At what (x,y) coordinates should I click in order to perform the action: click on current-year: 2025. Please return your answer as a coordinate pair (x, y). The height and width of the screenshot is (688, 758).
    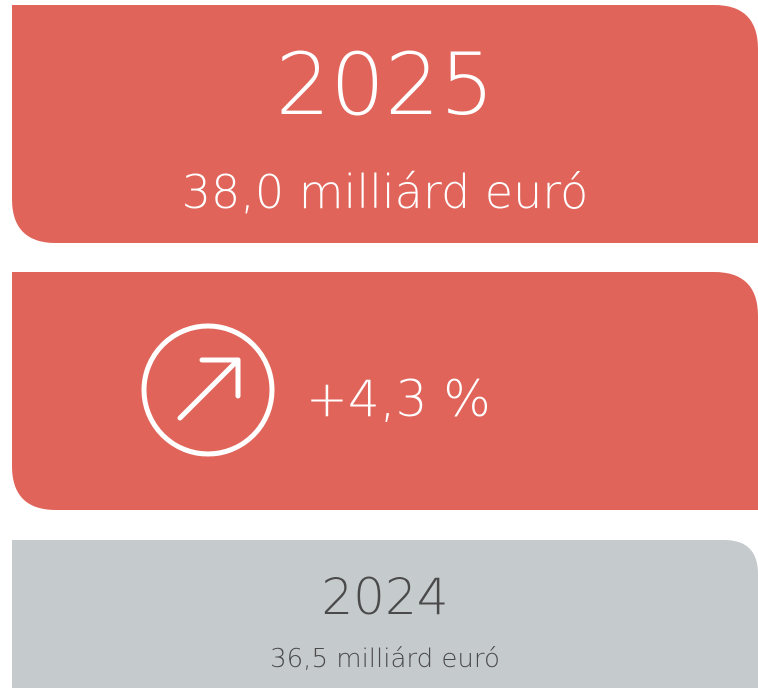
    Looking at the image, I should click on (385, 85).